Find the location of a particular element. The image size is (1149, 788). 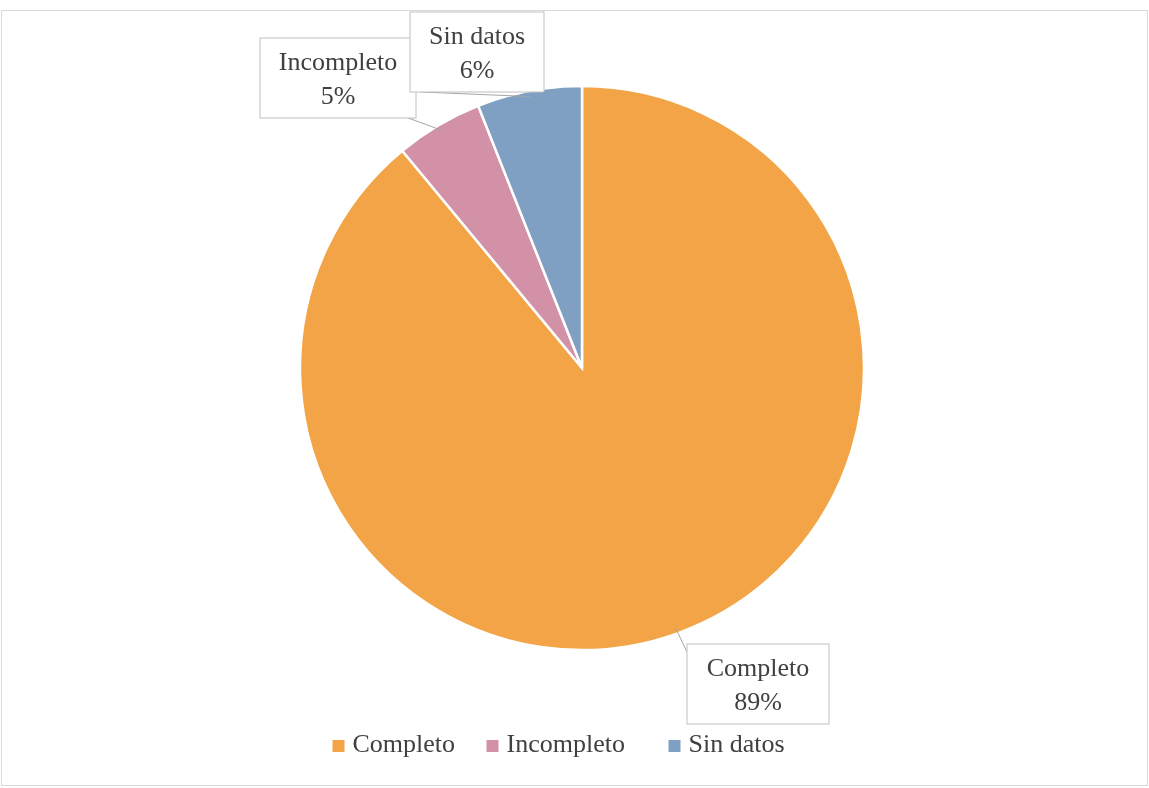

legend-label: Incompleto is located at coordinates (565, 743).